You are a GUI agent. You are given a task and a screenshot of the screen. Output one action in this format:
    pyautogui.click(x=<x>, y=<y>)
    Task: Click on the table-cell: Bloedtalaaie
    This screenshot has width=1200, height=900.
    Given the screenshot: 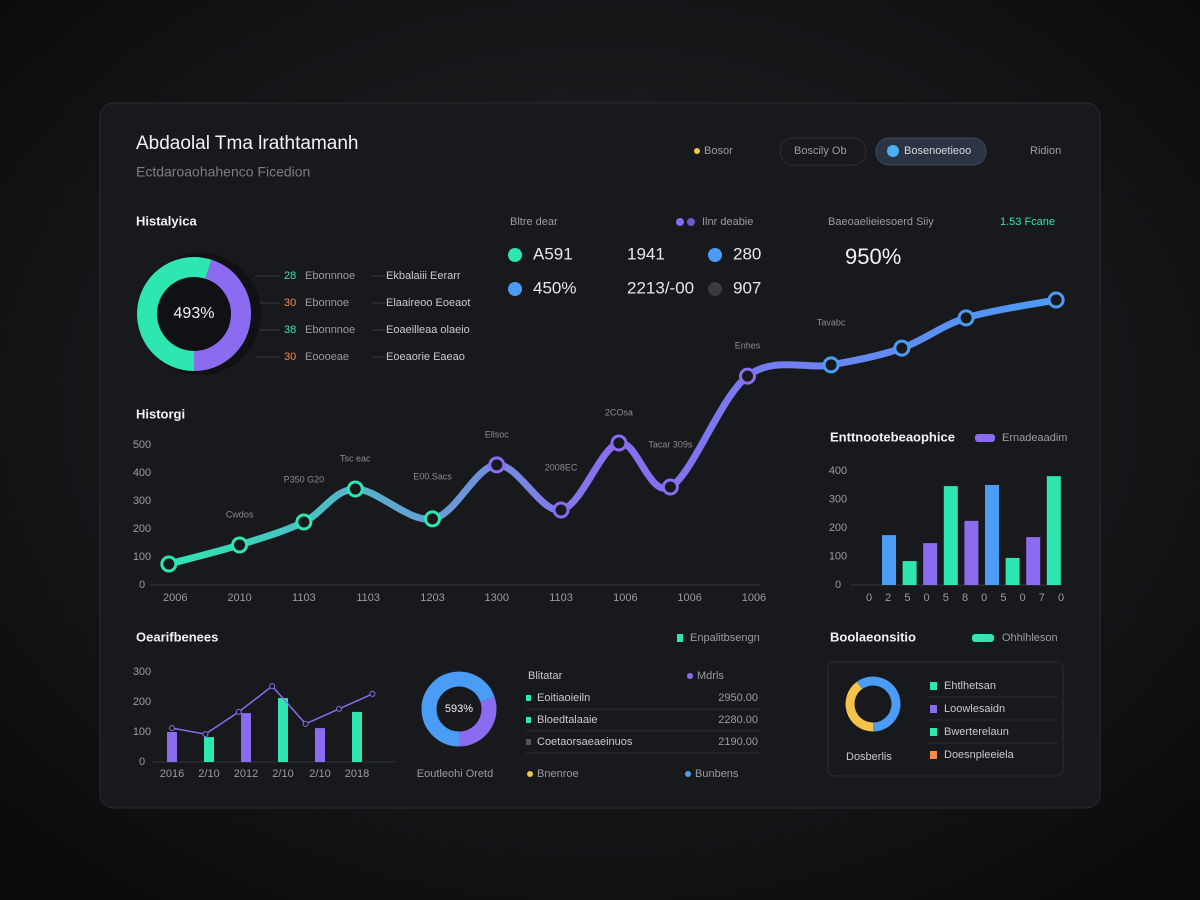 What is the action you would take?
    pyautogui.click(x=567, y=720)
    